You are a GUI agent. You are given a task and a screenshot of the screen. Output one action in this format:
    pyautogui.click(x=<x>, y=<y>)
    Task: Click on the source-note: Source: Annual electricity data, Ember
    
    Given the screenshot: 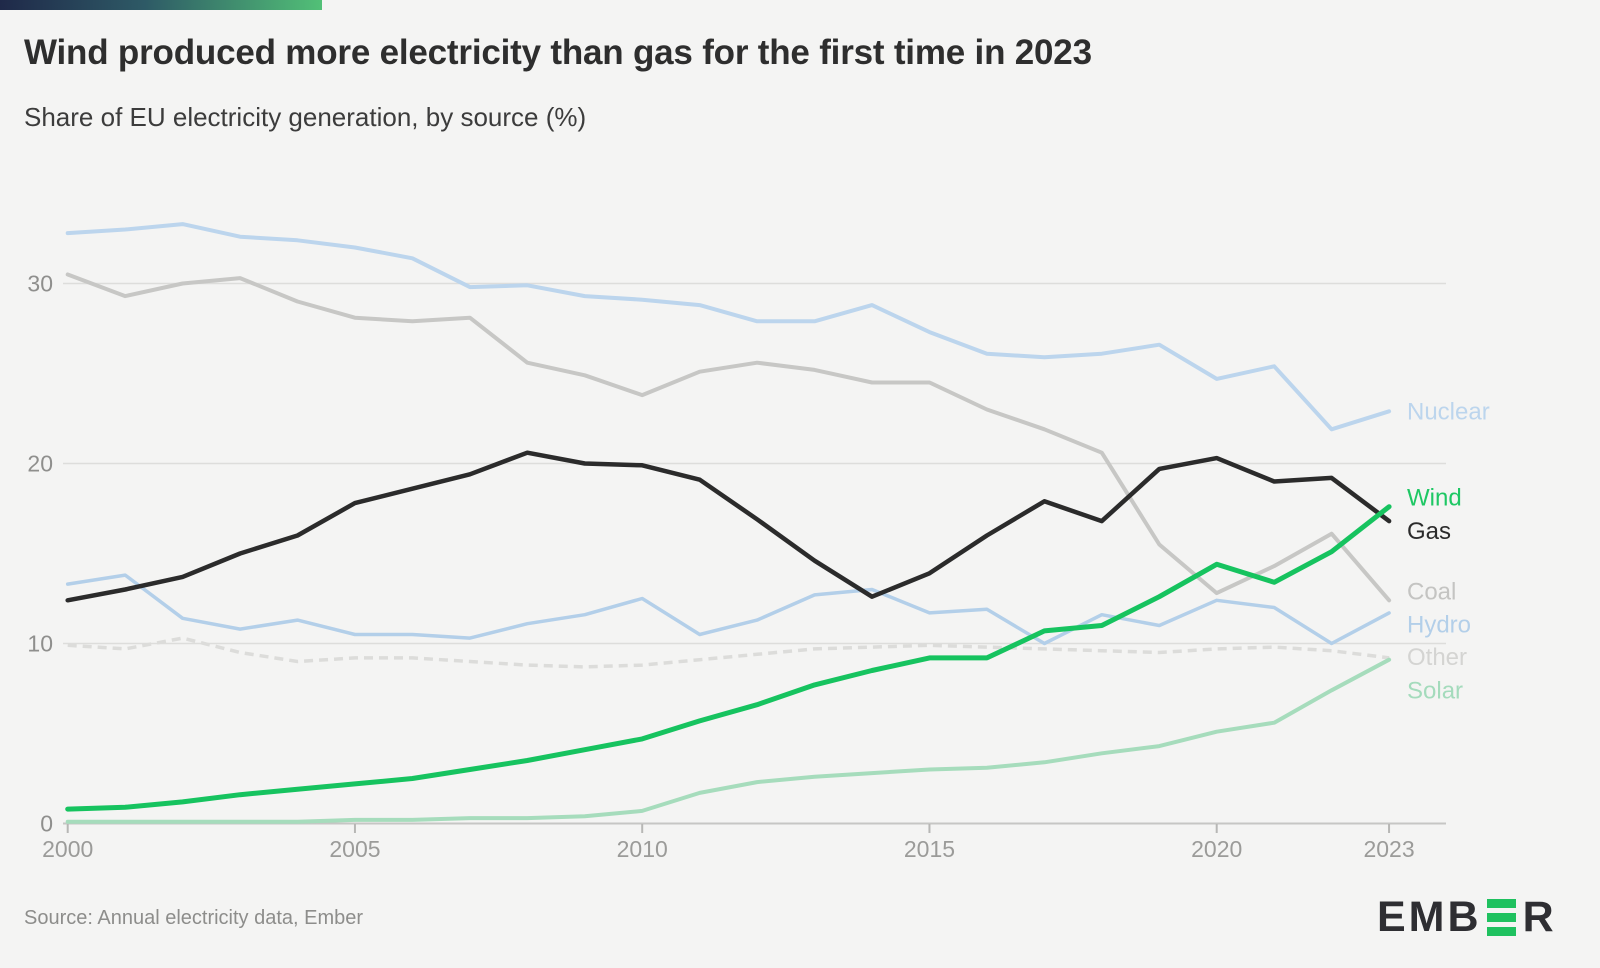 What is the action you would take?
    pyautogui.click(x=194, y=918)
    